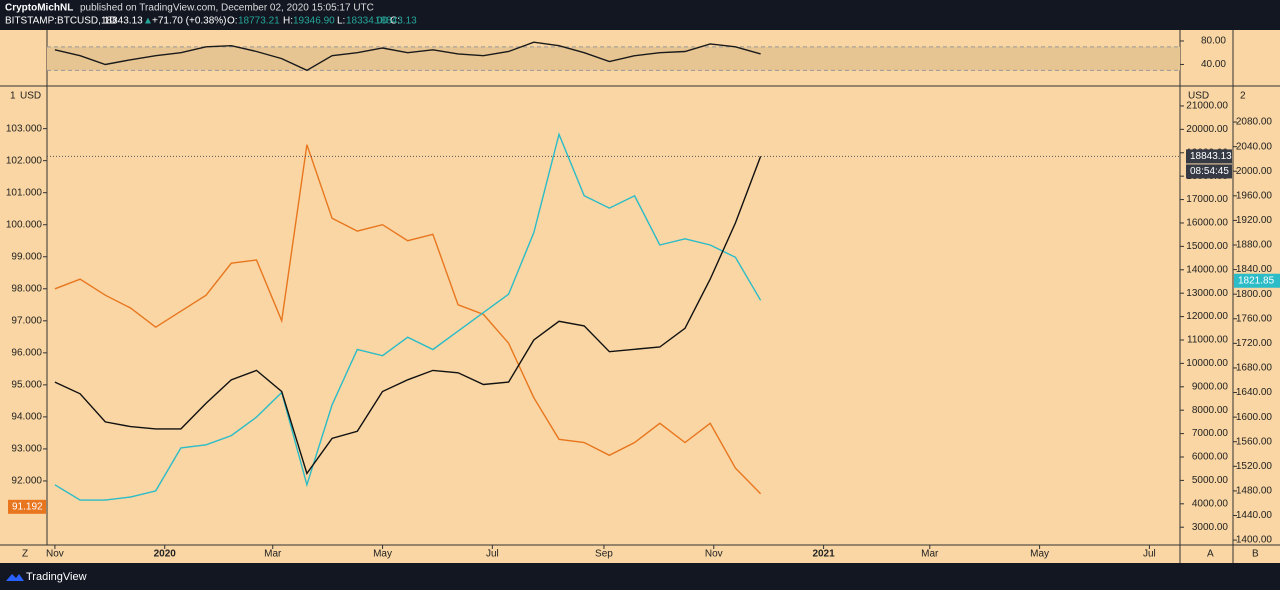  I want to click on ohlc-label: C:, so click(395, 21).